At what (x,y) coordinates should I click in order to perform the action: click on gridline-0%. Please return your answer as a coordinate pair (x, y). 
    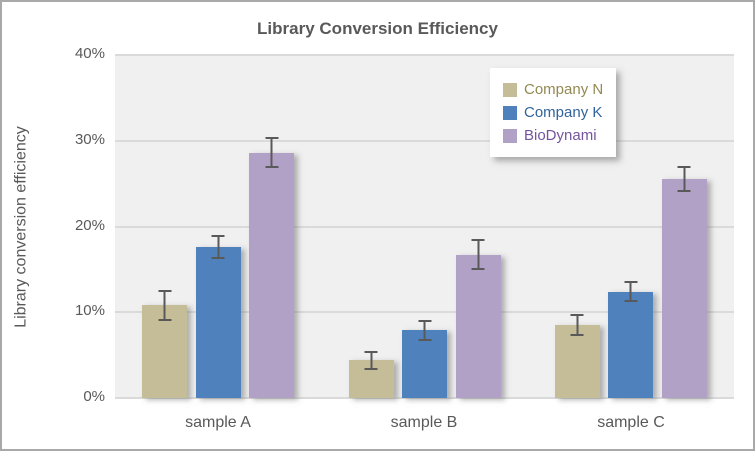
    Looking at the image, I should click on (424, 398).